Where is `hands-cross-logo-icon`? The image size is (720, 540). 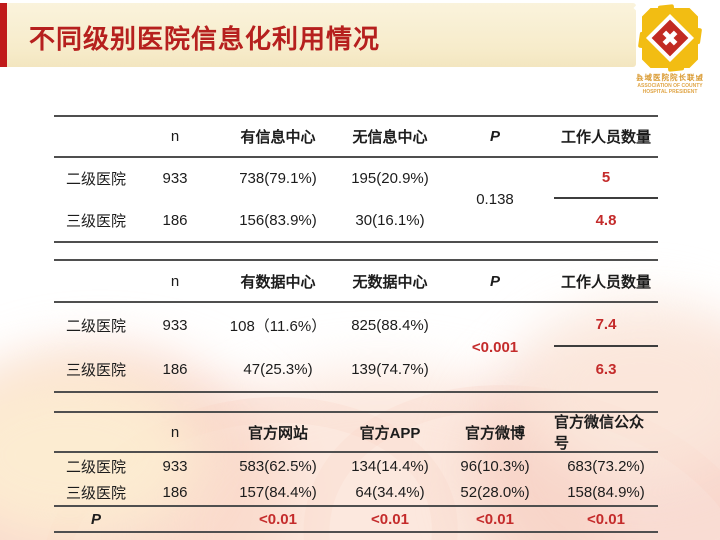 hands-cross-logo-icon is located at coordinates (670, 38).